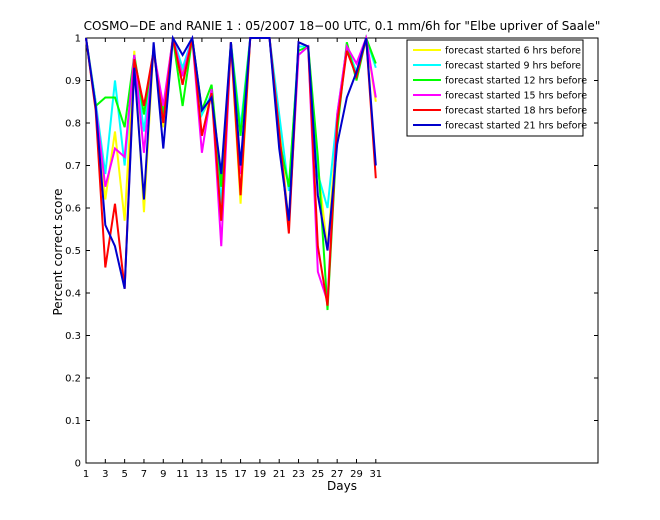 The height and width of the screenshot is (520, 660). I want to click on y-tick-label: 0.5, so click(73, 251).